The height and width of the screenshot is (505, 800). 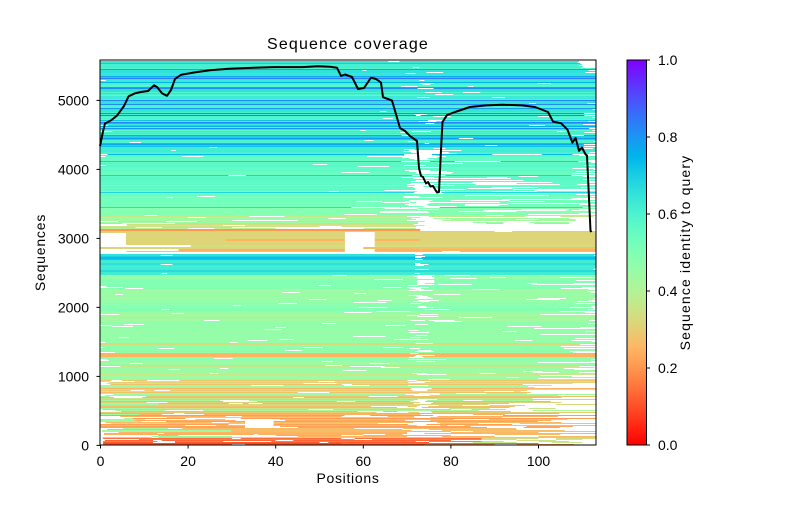 I want to click on svg-text: 0.4, so click(x=668, y=291).